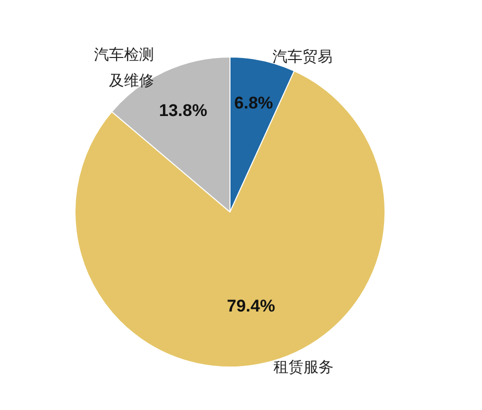  What do you see at coordinates (302, 57) in the screenshot?
I see `slice-label: 汽车贸易` at bounding box center [302, 57].